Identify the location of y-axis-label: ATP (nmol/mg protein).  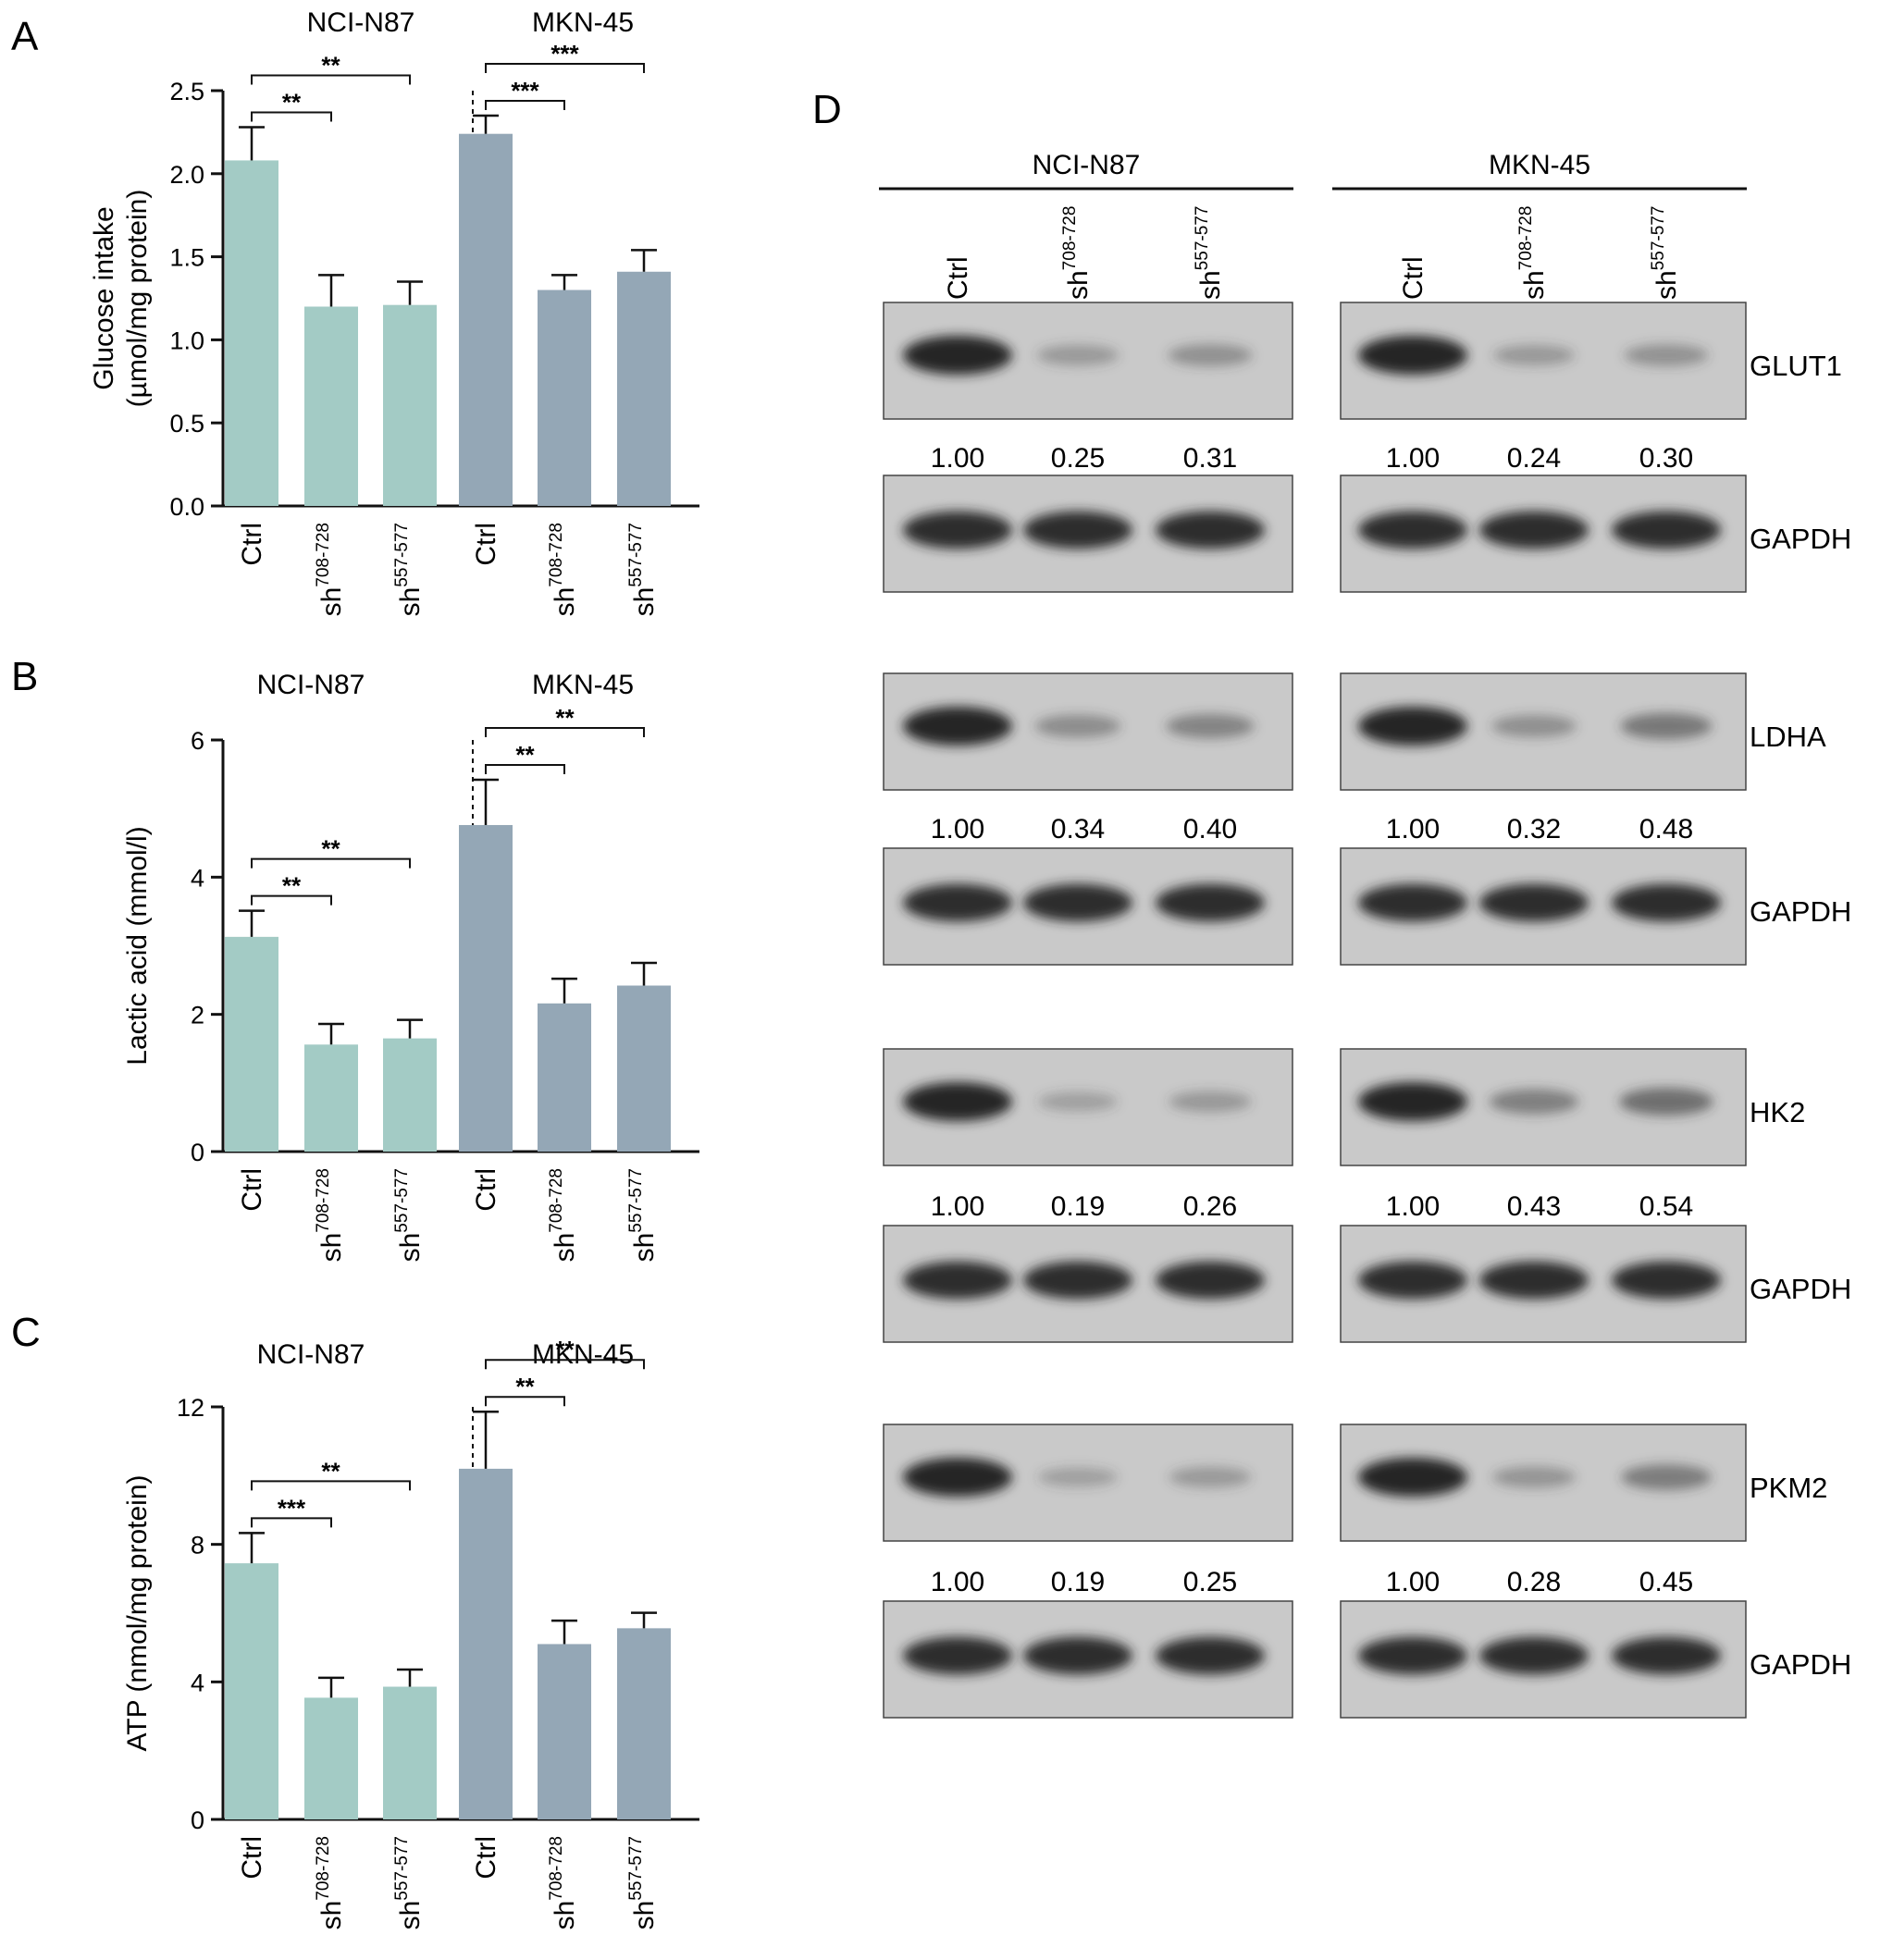
(137, 1613).